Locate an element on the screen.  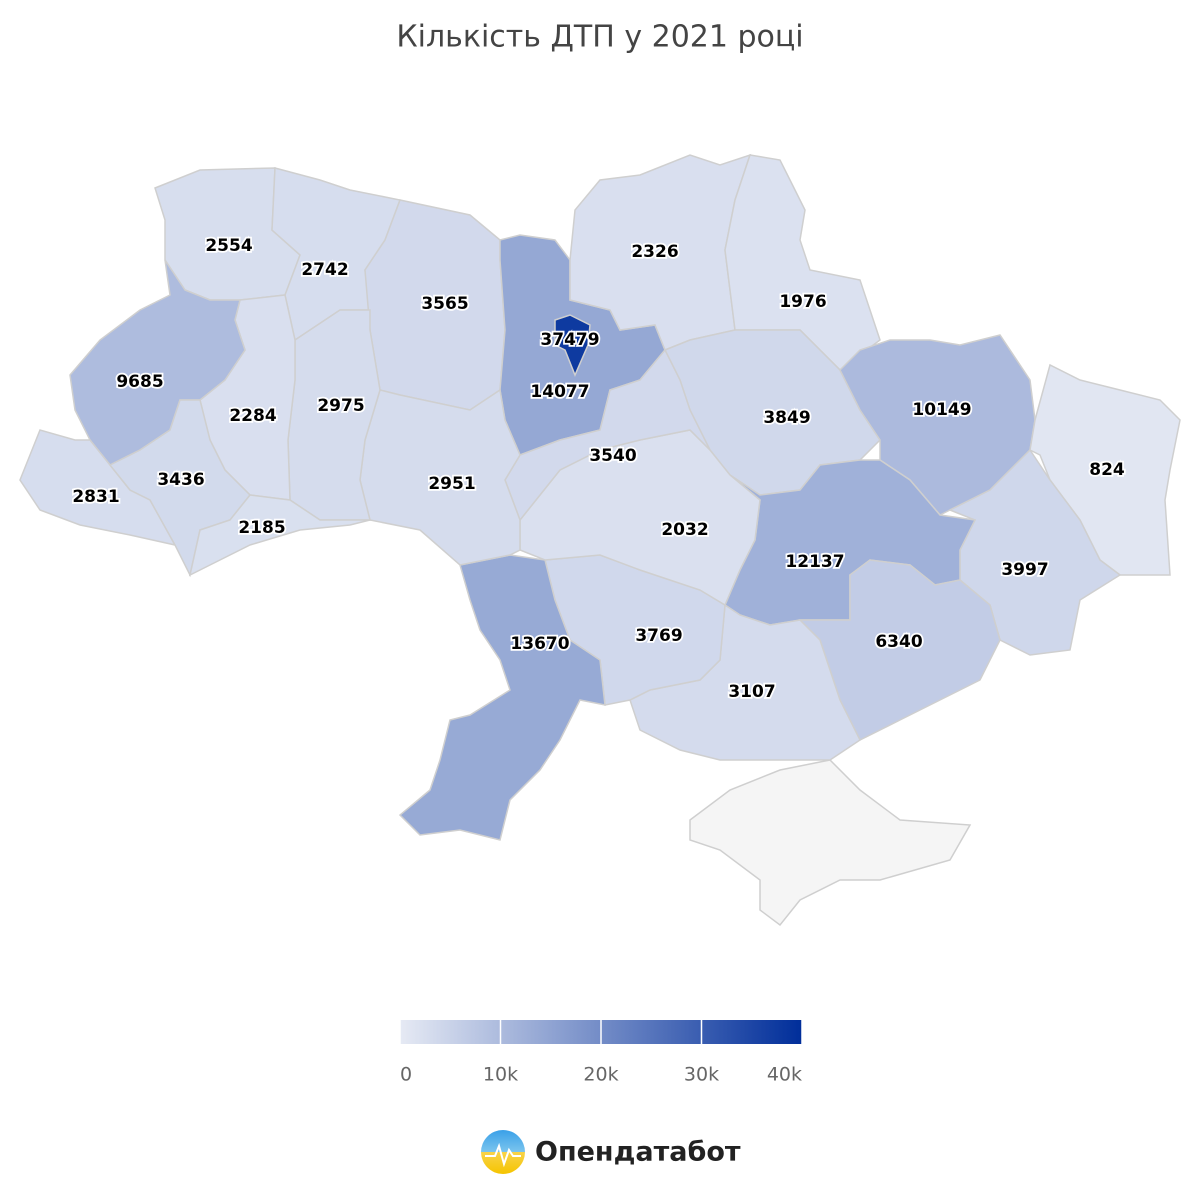
region-value-label: 2975 is located at coordinates (340, 406).